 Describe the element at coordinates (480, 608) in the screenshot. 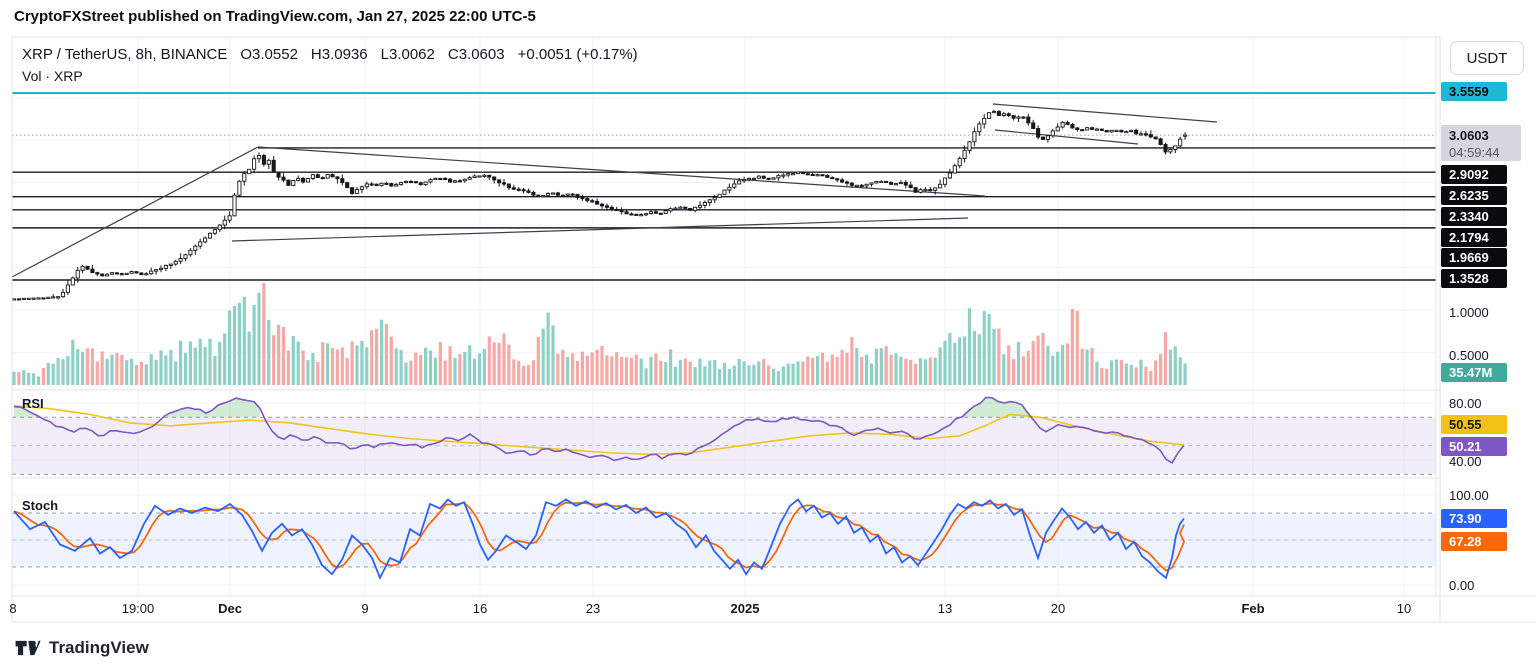

I see `time-axis-label: 16` at that location.